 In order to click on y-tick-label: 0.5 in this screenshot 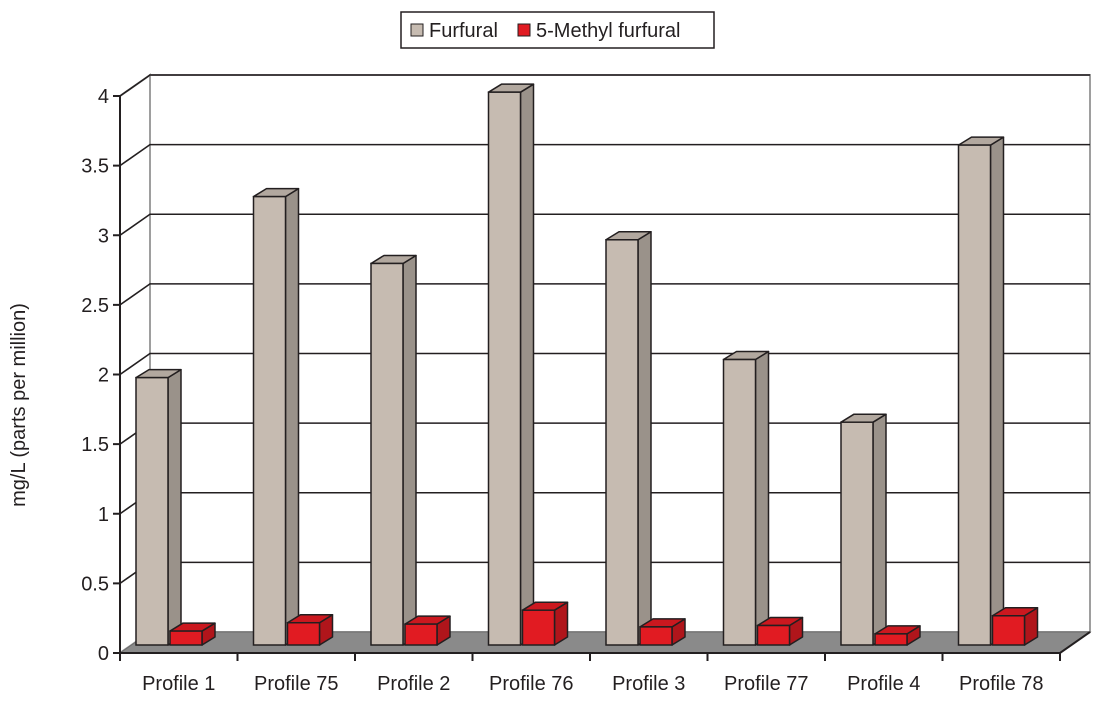, I will do `click(95, 584)`.